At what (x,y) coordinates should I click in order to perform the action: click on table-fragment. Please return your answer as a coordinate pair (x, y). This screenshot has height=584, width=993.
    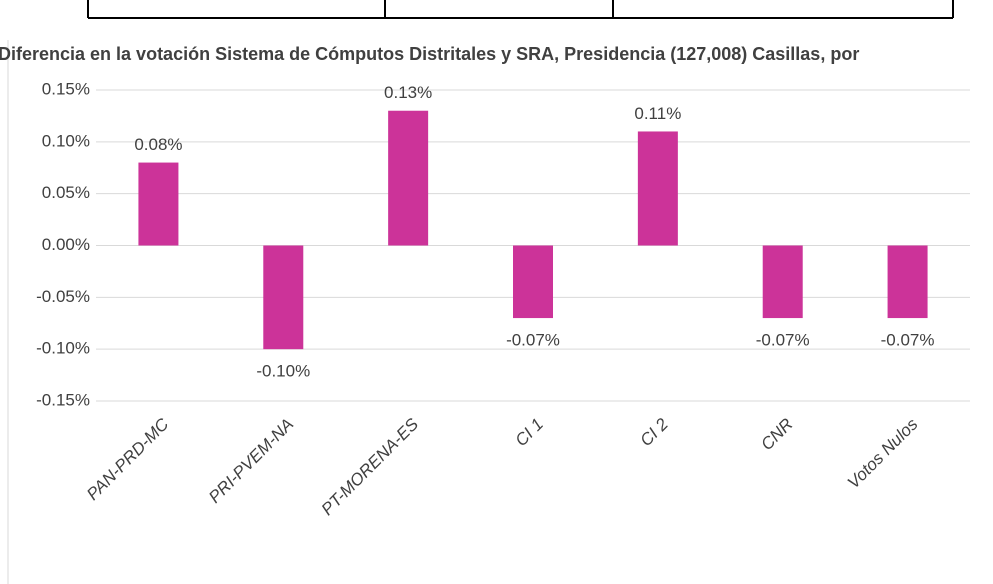
    Looking at the image, I should click on (520, 9).